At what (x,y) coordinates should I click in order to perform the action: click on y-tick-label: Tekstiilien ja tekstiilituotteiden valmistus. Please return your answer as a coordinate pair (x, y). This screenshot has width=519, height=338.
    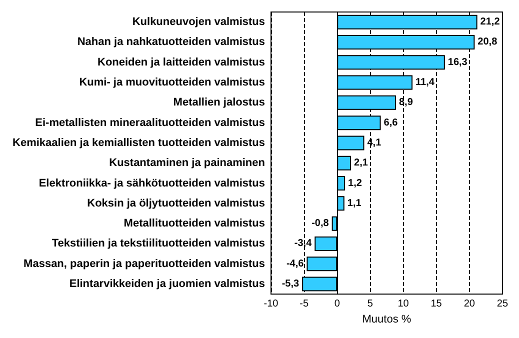
    Looking at the image, I should click on (158, 244).